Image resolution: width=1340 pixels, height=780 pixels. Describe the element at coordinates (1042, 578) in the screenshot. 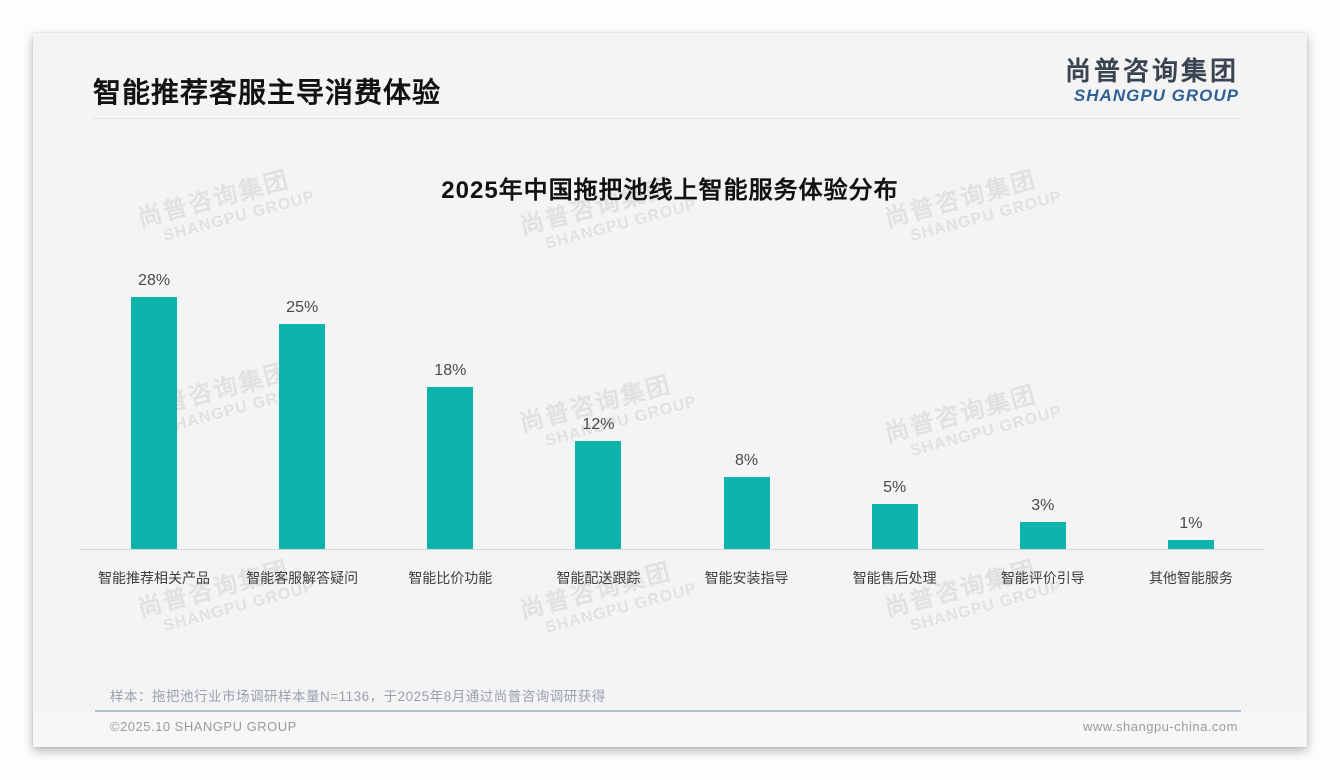

I see `category-label: 智能评价引导` at that location.